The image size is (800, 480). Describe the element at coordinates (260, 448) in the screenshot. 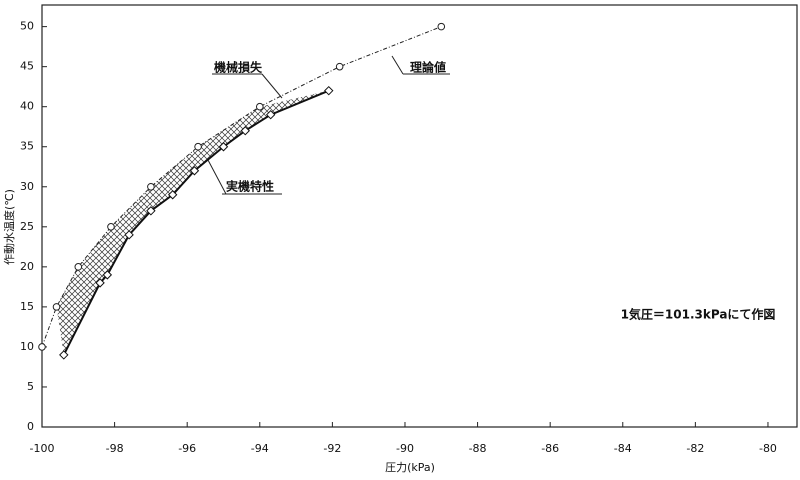

I see `x-tick-label: -94` at that location.